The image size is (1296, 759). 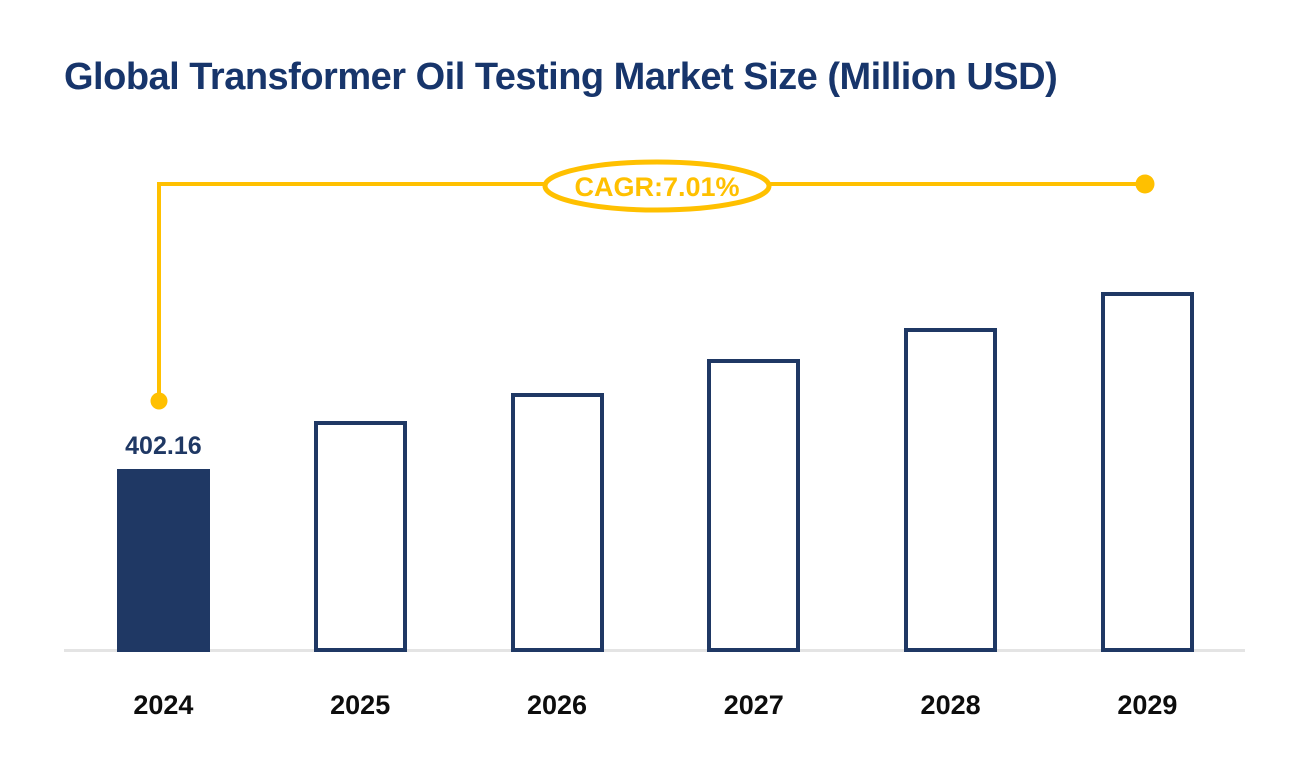 I want to click on bar-2028, so click(x=951, y=490).